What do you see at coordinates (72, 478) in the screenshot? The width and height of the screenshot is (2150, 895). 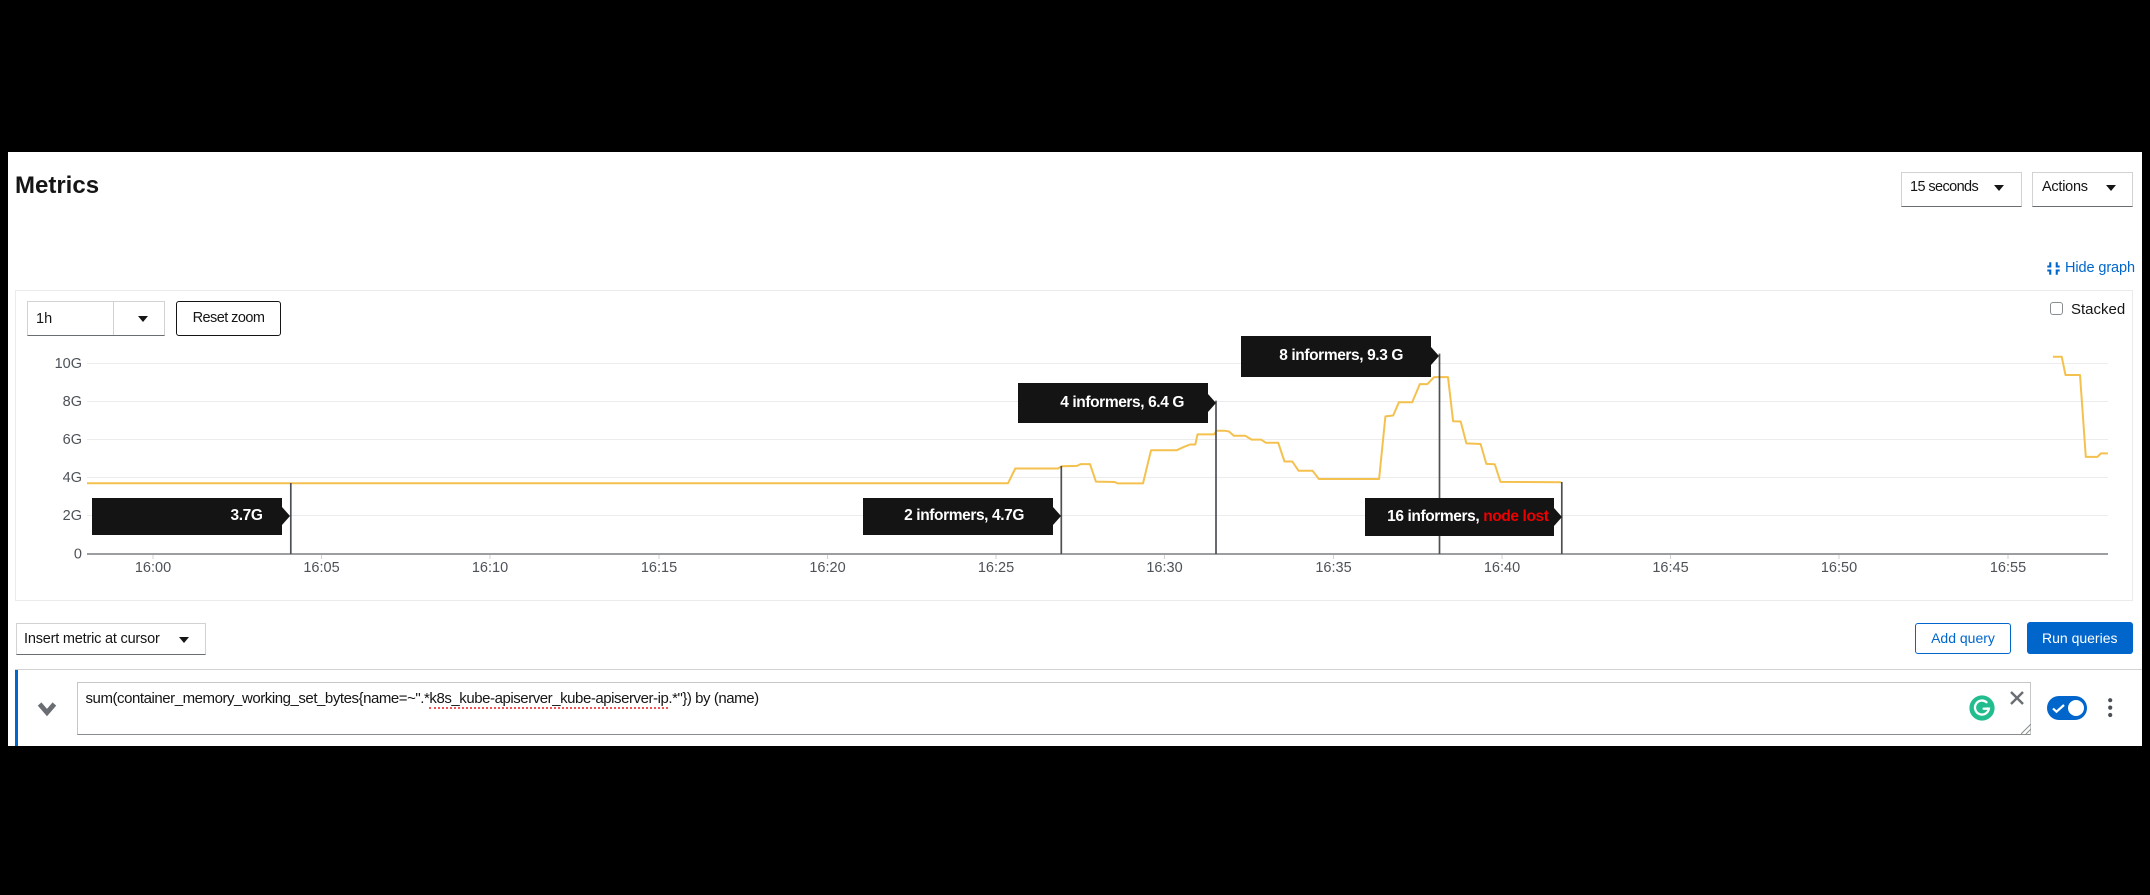 I see `svg-text: 4G` at bounding box center [72, 478].